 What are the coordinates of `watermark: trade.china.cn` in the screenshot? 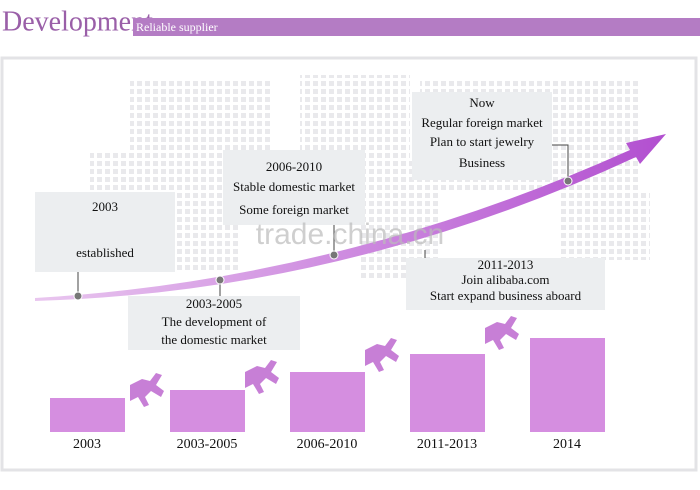 It's located at (350, 234).